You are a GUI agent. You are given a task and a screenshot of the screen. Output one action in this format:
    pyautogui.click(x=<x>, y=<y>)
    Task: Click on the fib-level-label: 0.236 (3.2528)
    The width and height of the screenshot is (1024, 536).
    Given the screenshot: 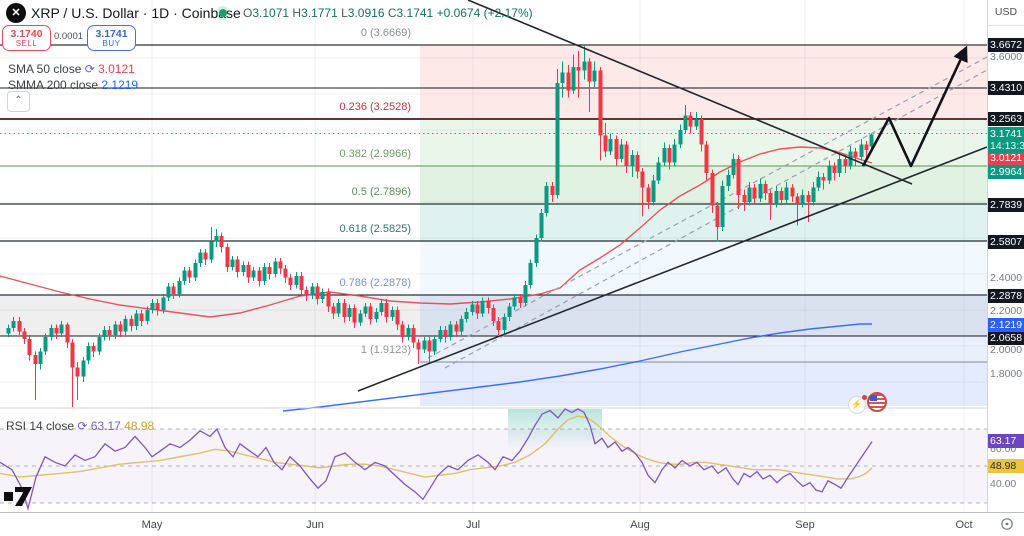 What is the action you would take?
    pyautogui.click(x=375, y=107)
    